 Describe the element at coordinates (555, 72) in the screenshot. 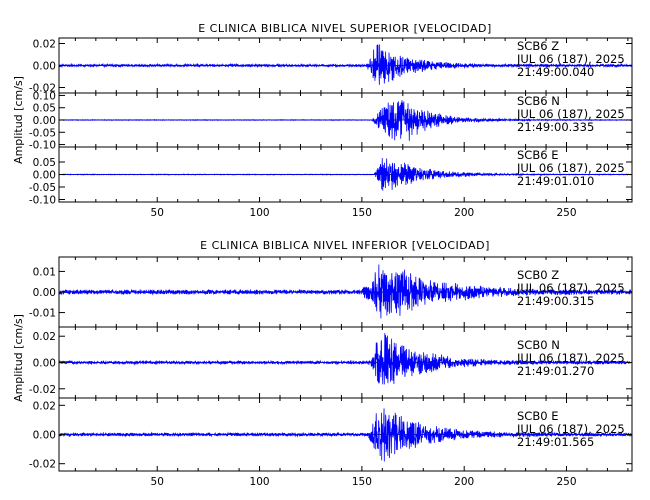

I see `station-time-label: 21:49:00.040` at that location.